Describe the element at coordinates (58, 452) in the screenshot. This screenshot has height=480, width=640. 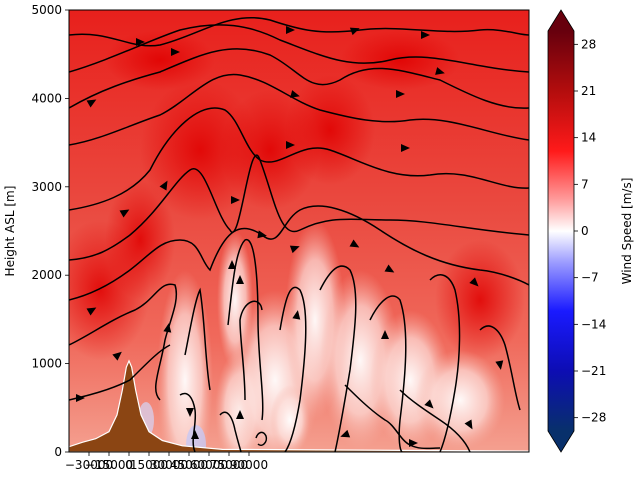
I see `y-tick-label: 0` at that location.